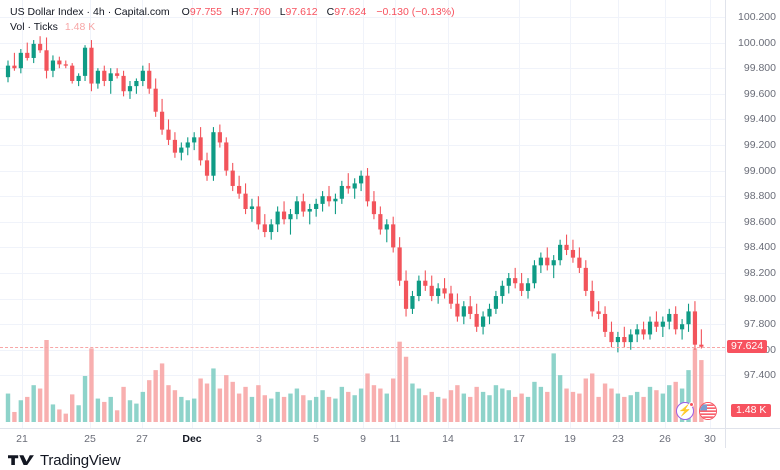 This screenshot has width=780, height=470. Describe the element at coordinates (752, 438) in the screenshot. I see `axis-corner` at that location.